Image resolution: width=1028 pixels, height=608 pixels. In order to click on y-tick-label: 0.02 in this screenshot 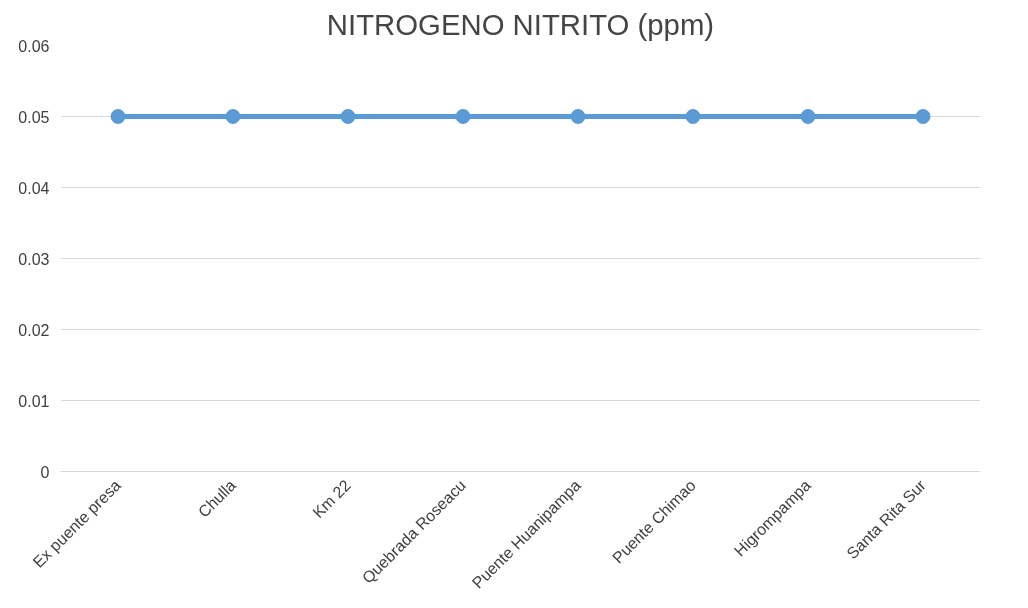, I will do `click(34, 330)`.